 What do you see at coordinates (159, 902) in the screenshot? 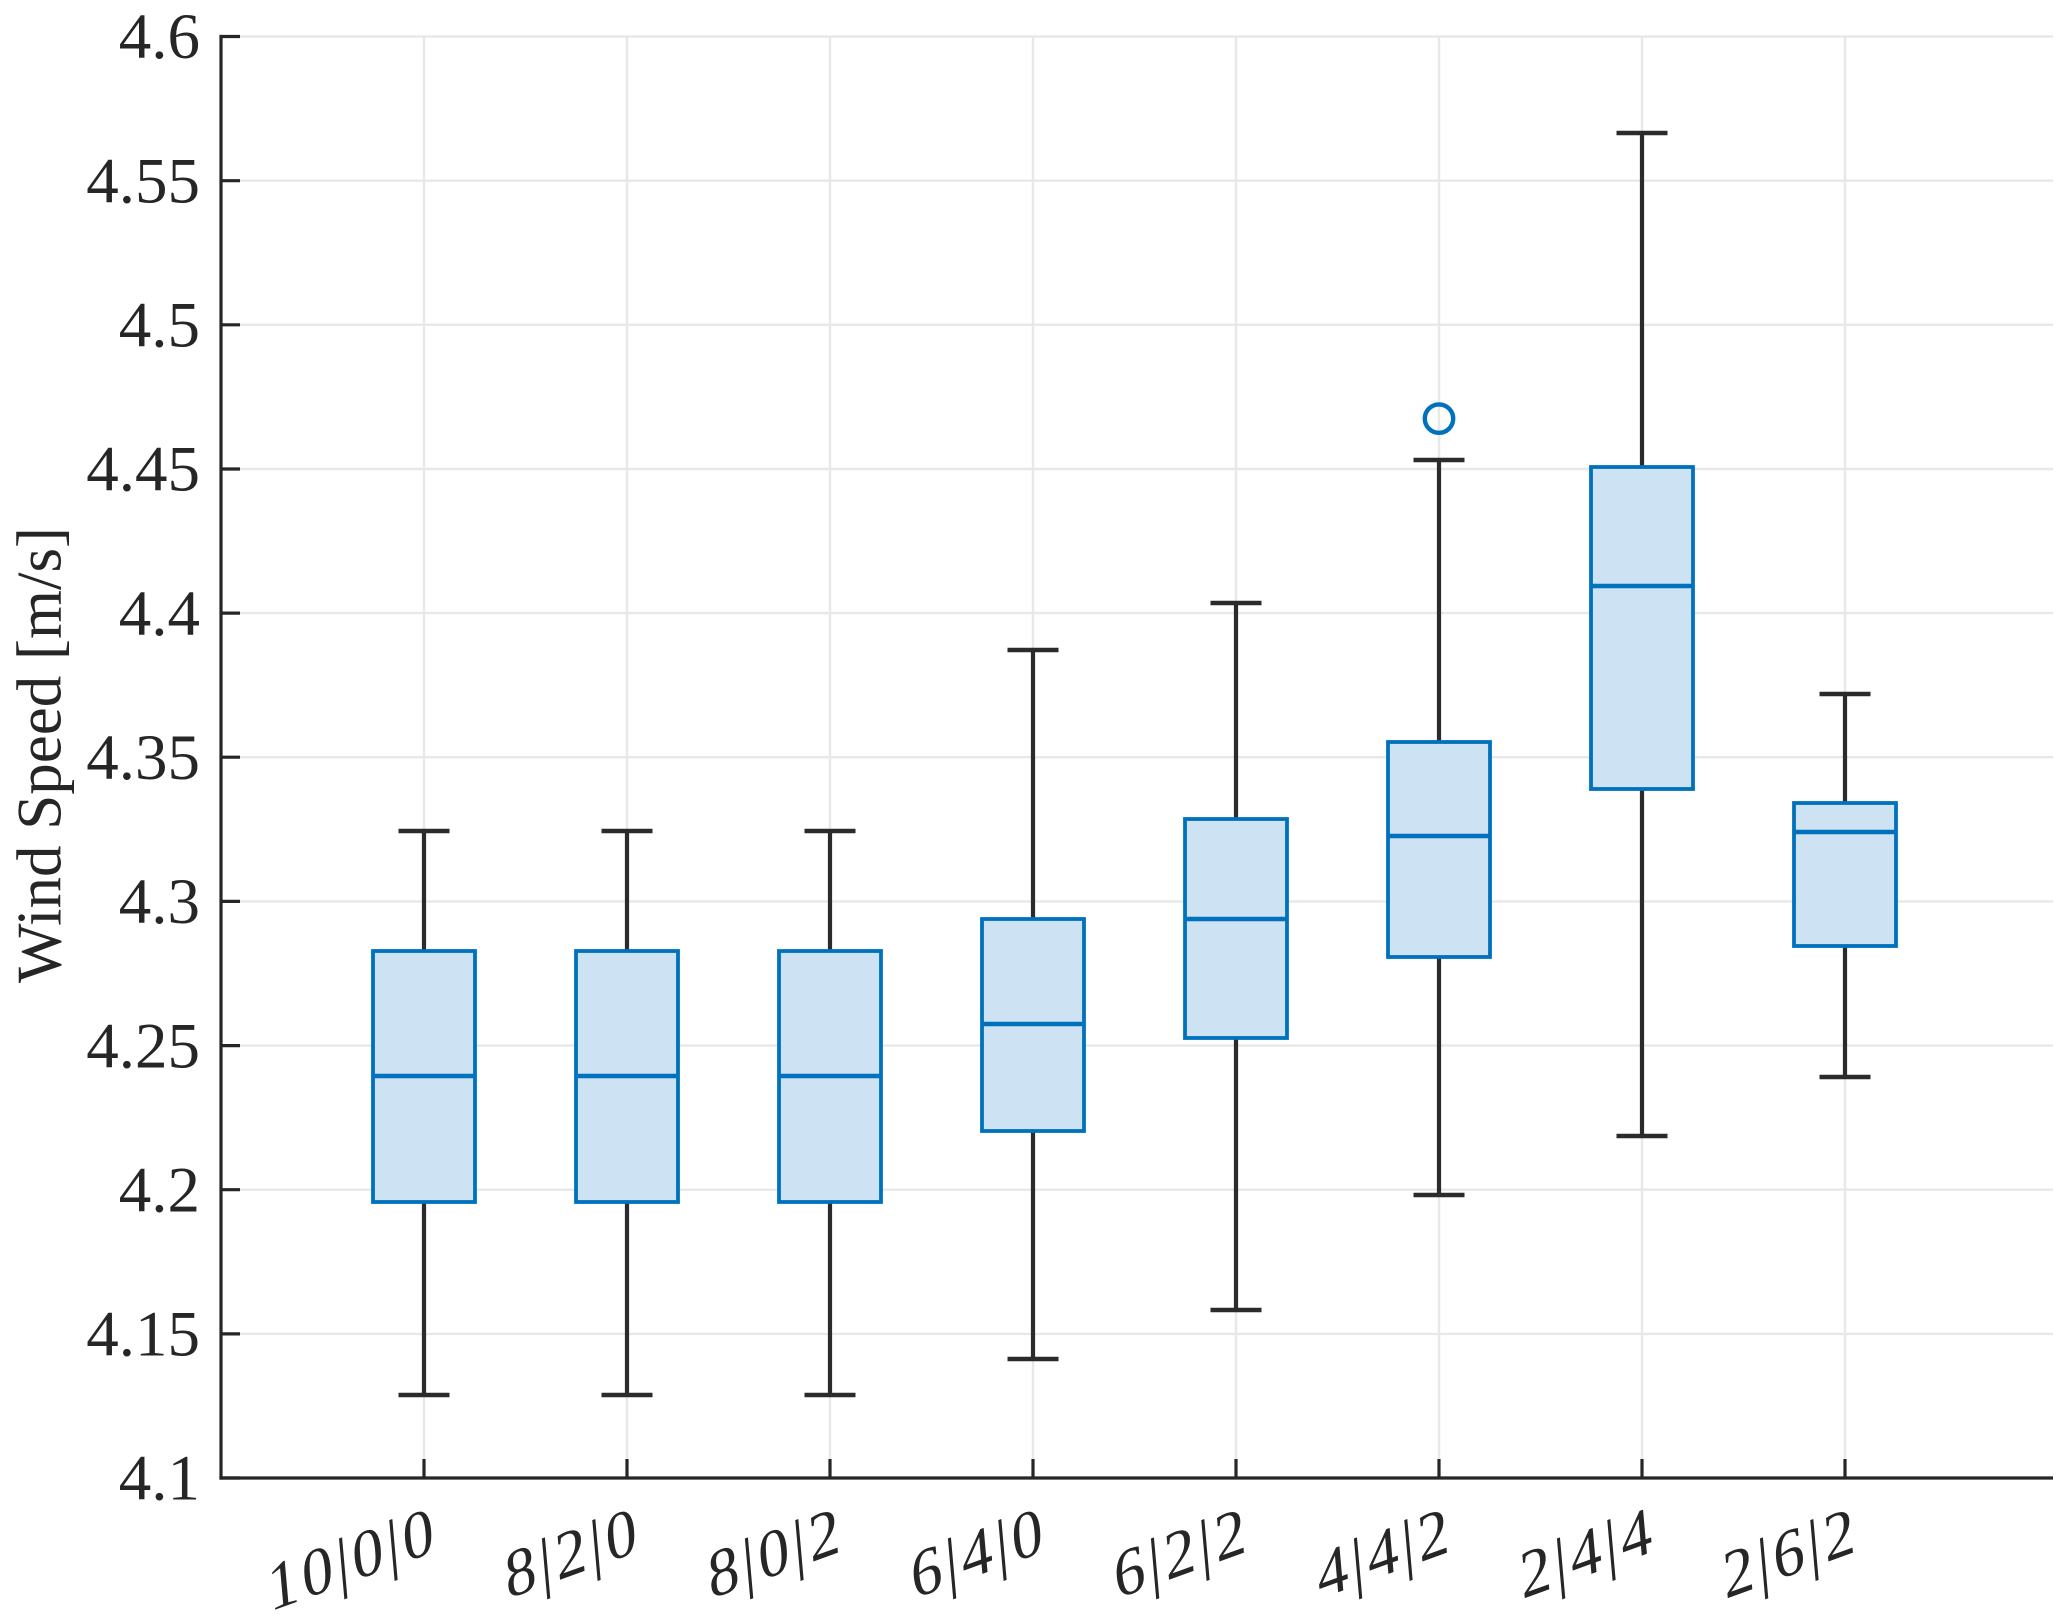
I see `svg-text: 4.3` at bounding box center [159, 902].